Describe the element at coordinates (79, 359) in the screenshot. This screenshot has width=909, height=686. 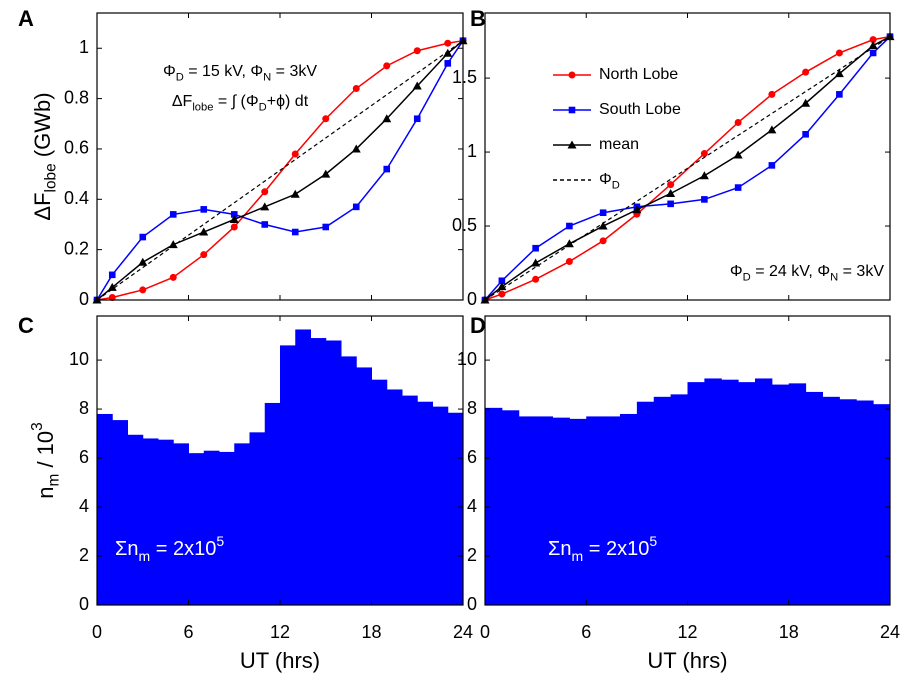
I see `y-tick-label: 10` at that location.